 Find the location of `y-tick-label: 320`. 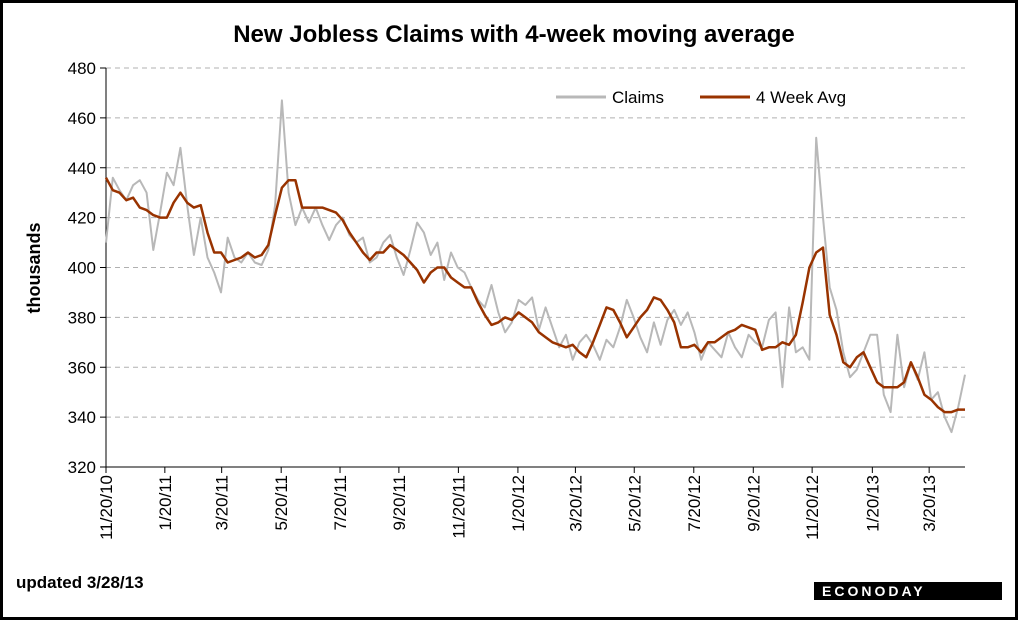

y-tick-label: 320 is located at coordinates (82, 467).